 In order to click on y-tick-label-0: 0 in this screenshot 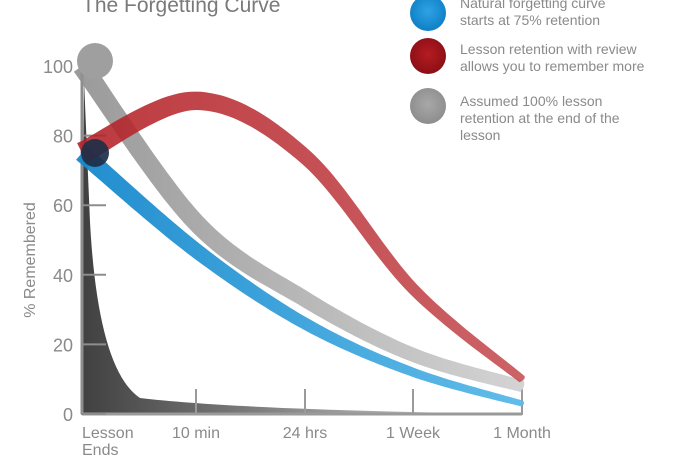, I will do `click(68, 415)`.